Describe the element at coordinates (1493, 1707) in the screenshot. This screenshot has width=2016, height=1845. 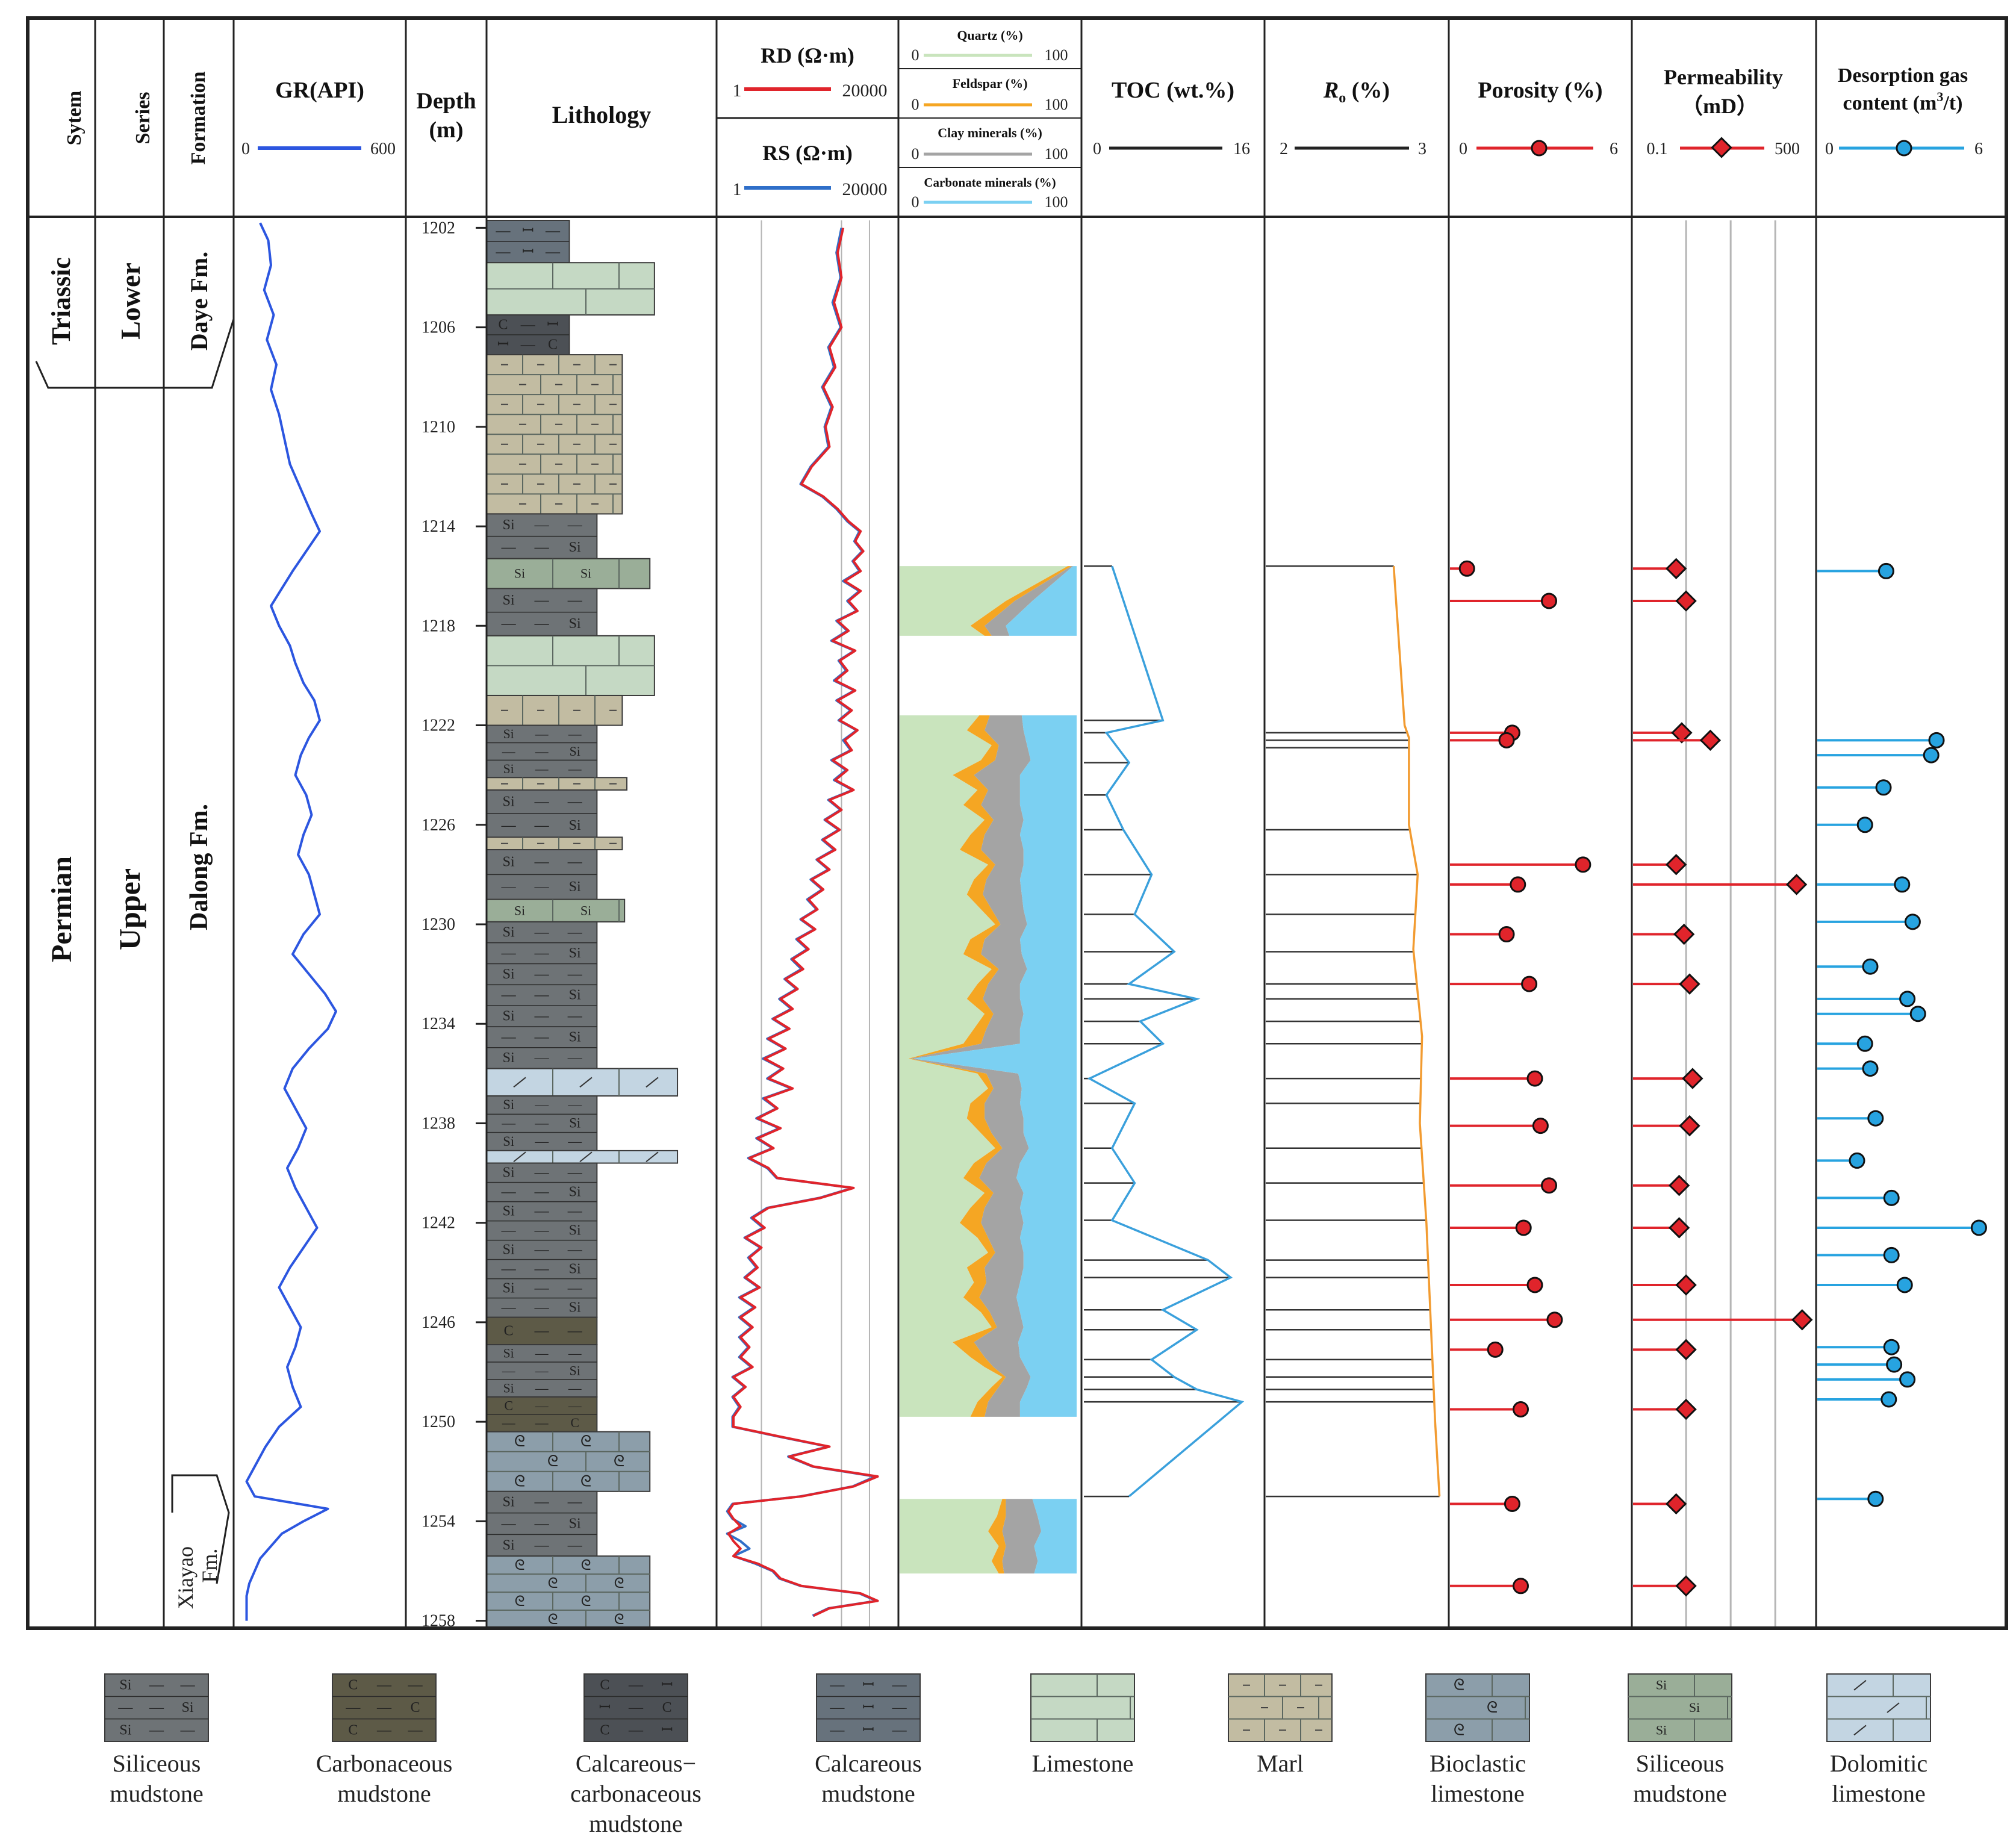
I see `legend-swatch-shell: ᘓ` at that location.